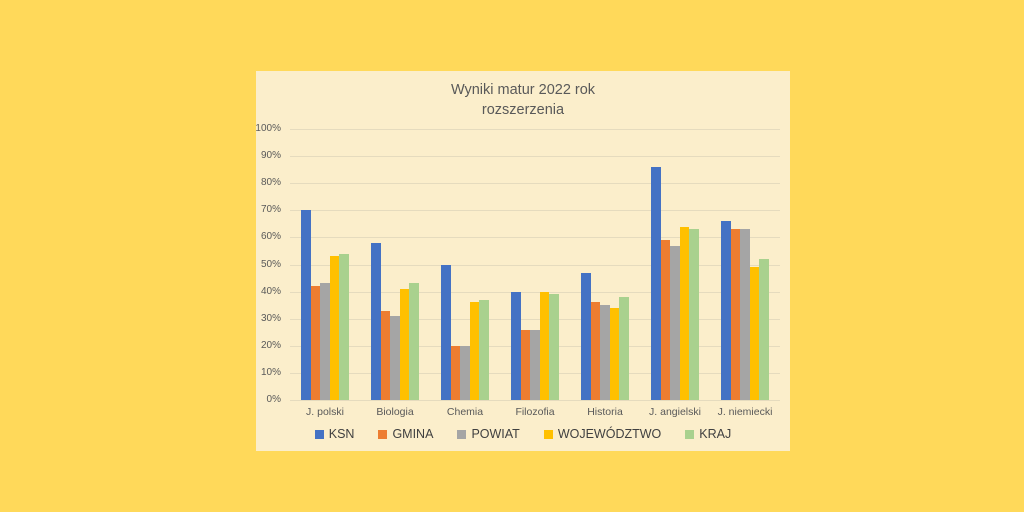 This screenshot has width=1024, height=512. I want to click on x-tick-label-5: J. angielski, so click(675, 412).